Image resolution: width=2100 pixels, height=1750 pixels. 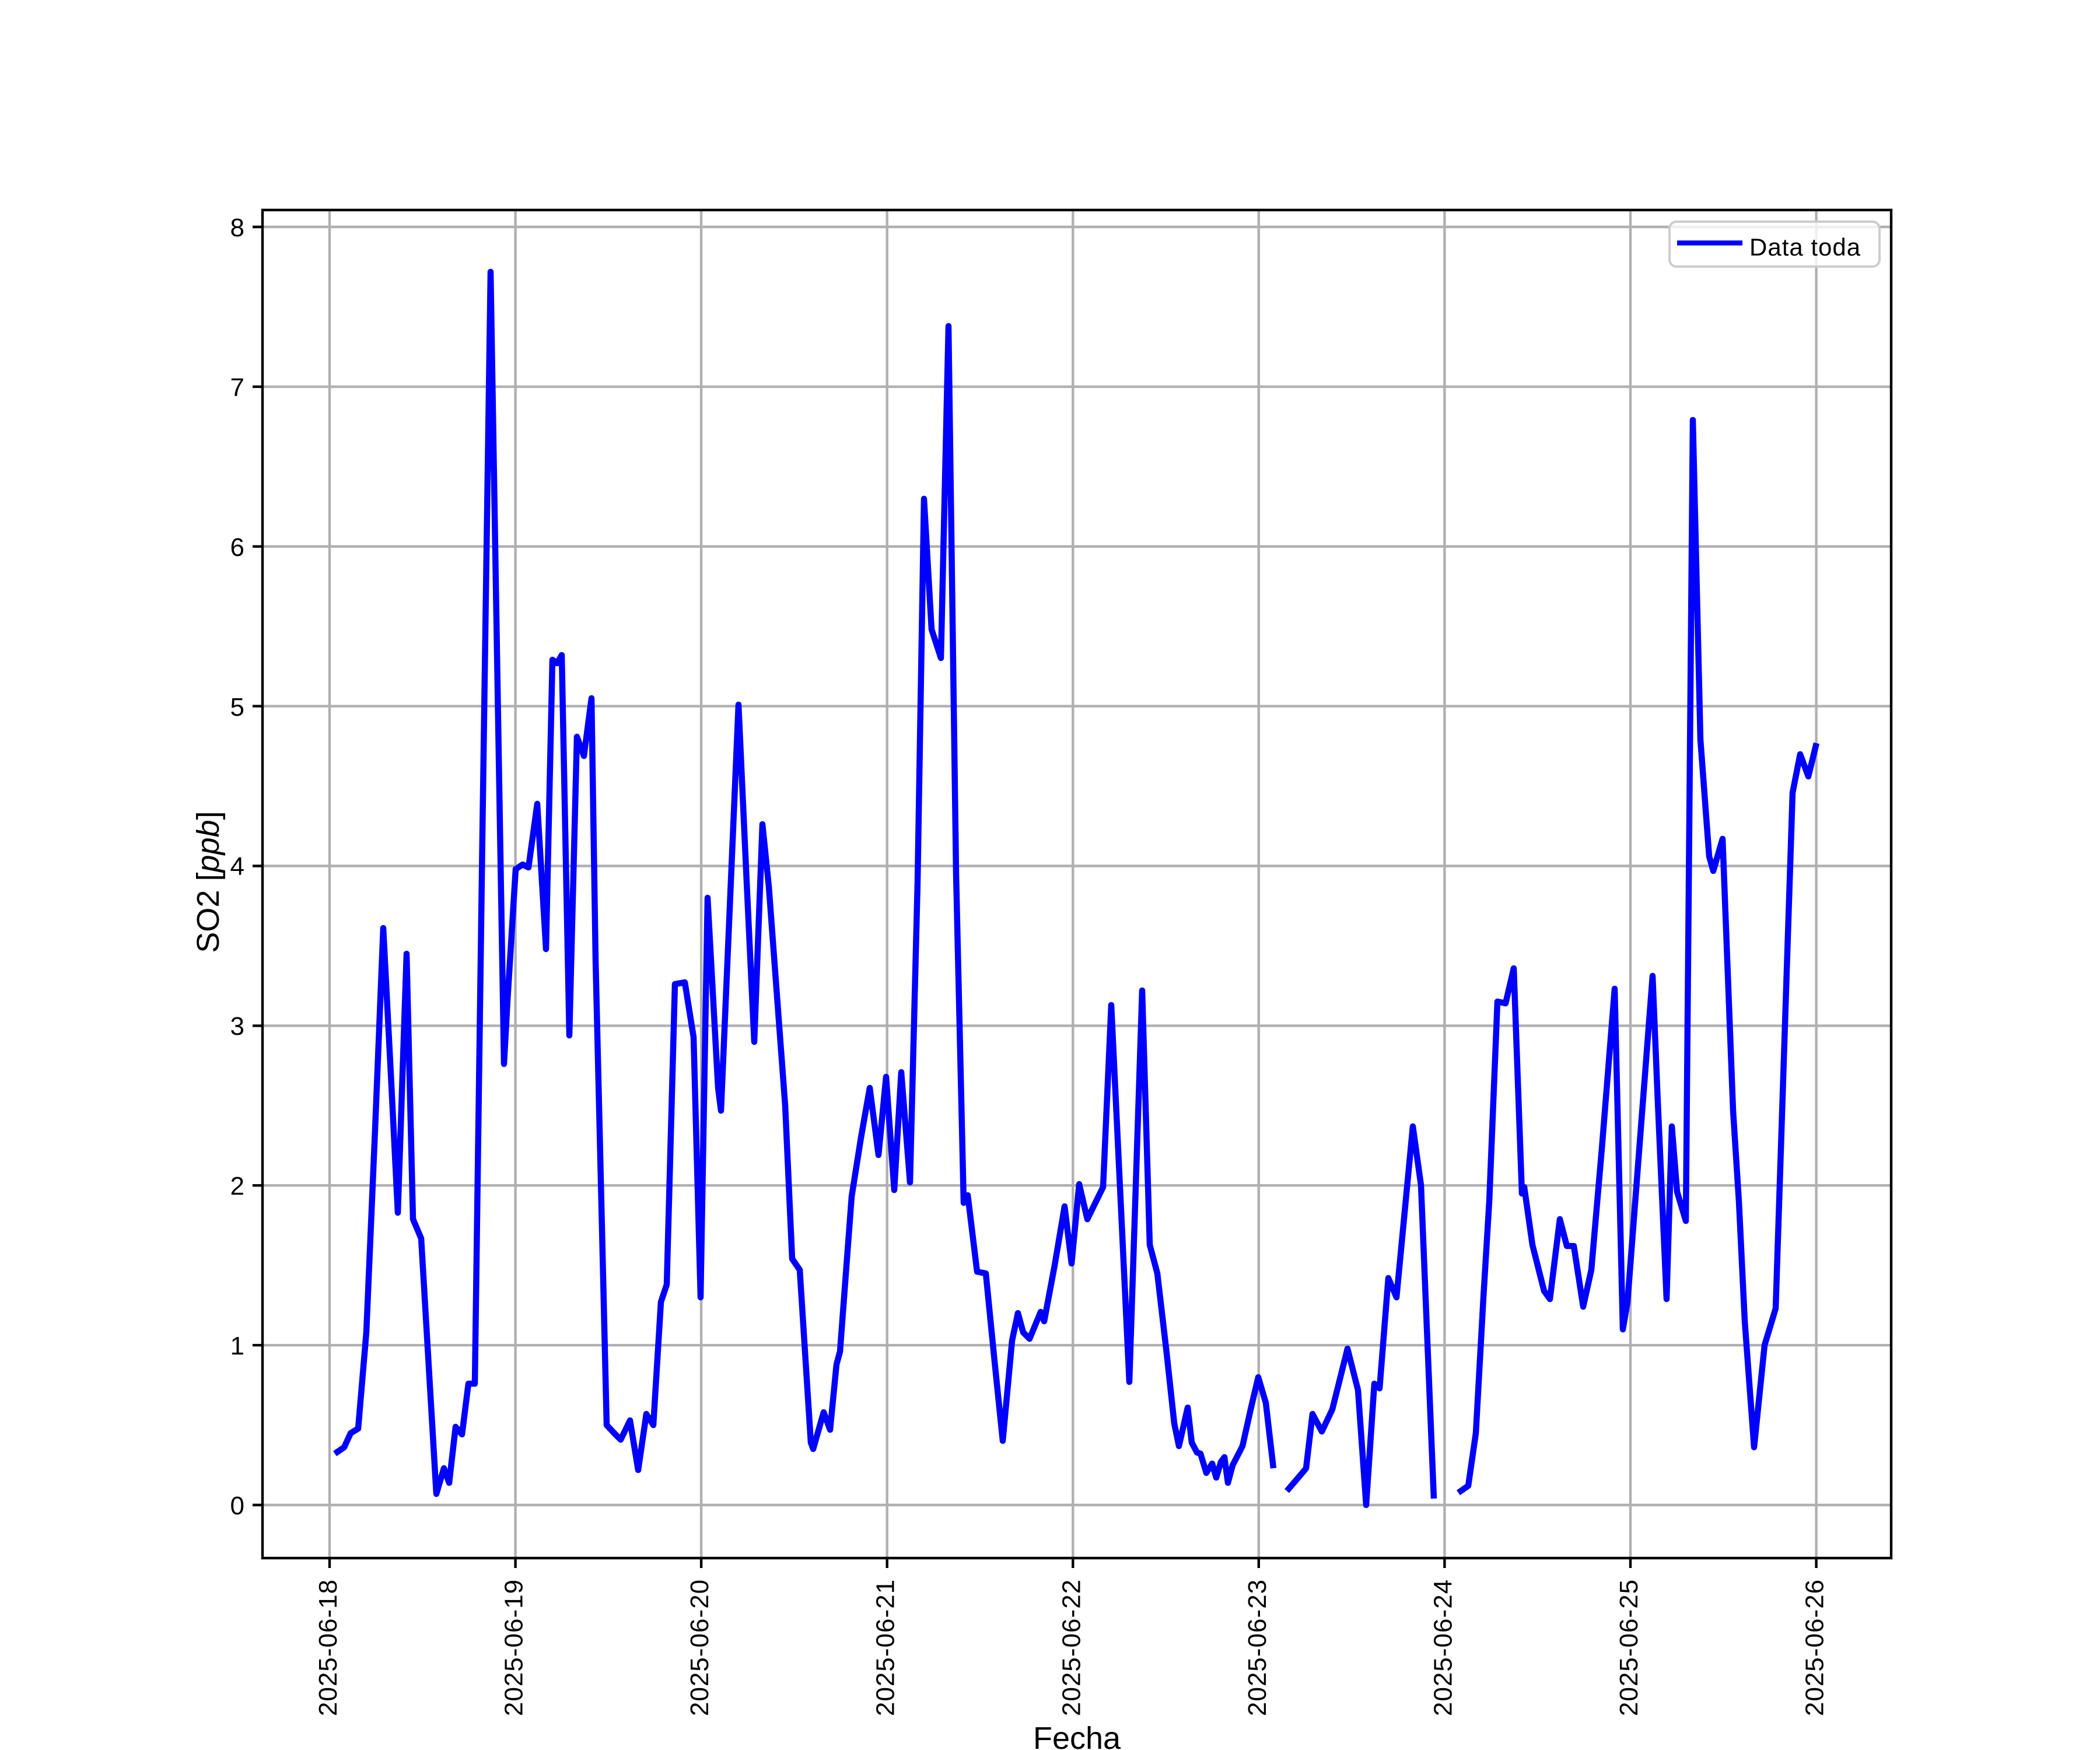 What do you see at coordinates (1805, 247) in the screenshot?
I see `svg-text: Data toda` at bounding box center [1805, 247].